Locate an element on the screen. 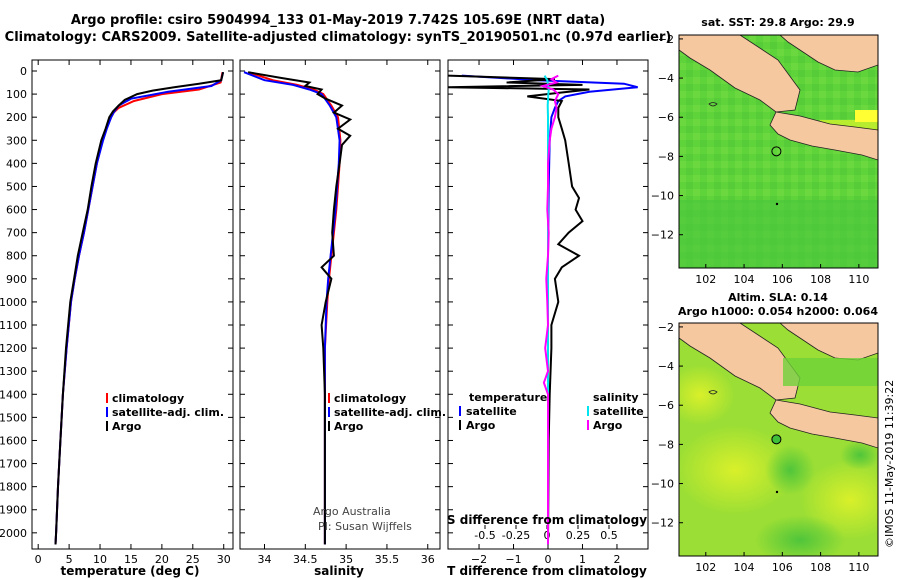 This screenshot has width=900, height=580. depth-tick-label: 400 is located at coordinates (16, 163).